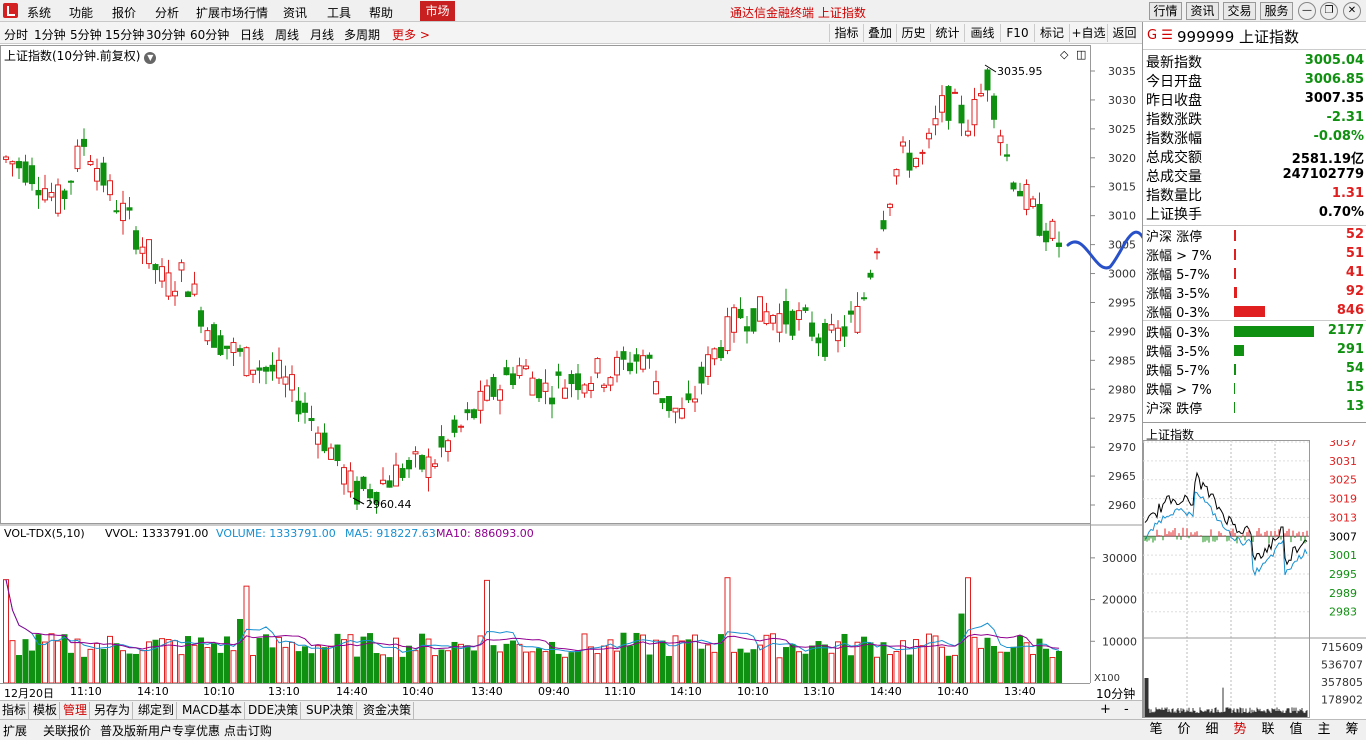  I want to click on nav-button-2: 细, so click(1212, 729).